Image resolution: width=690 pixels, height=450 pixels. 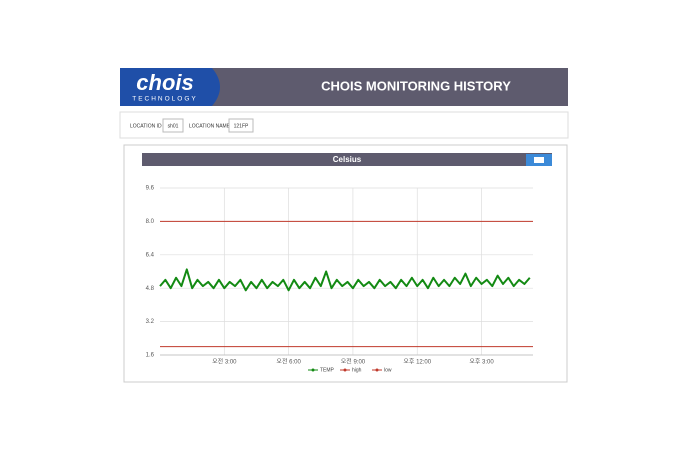 What do you see at coordinates (165, 99) in the screenshot?
I see `logo-sub: TECHNOLOGY` at bounding box center [165, 99].